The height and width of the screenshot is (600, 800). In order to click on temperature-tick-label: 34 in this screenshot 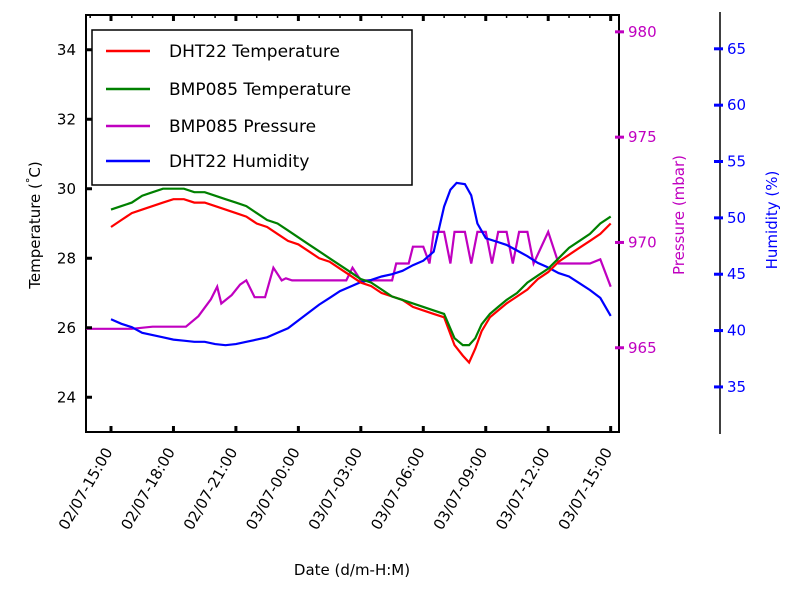, I will do `click(66, 50)`.